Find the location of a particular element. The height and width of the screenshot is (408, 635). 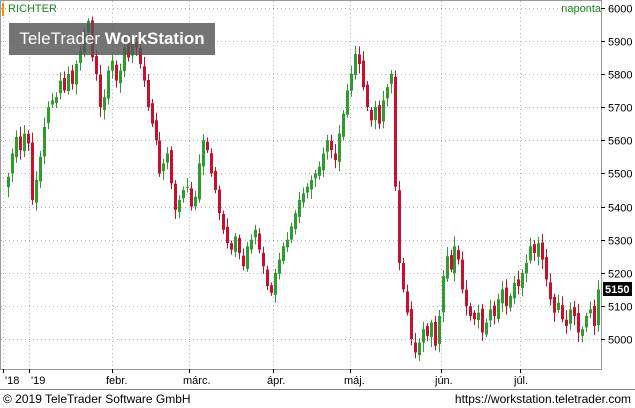

y-tick-label: 5800 is located at coordinates (620, 76).